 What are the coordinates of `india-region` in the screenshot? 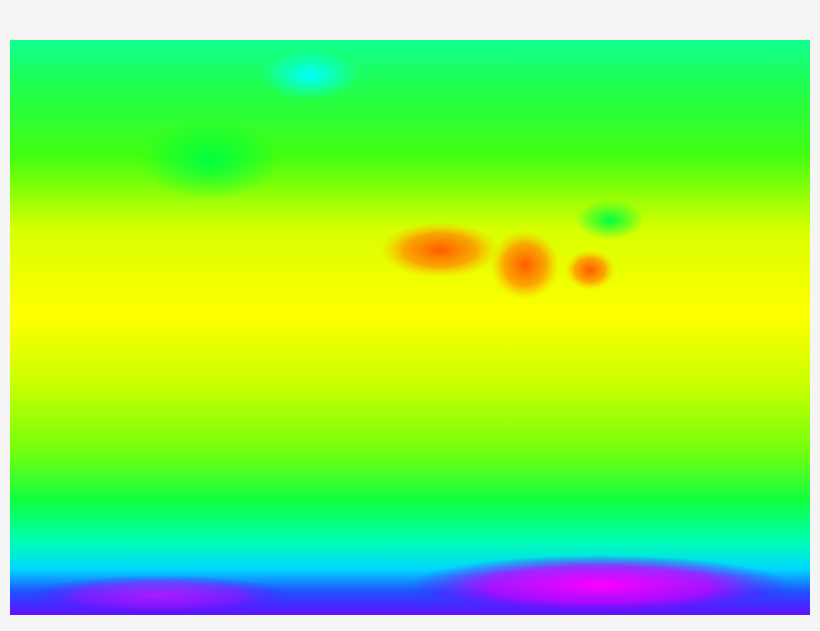 It's located at (590, 270).